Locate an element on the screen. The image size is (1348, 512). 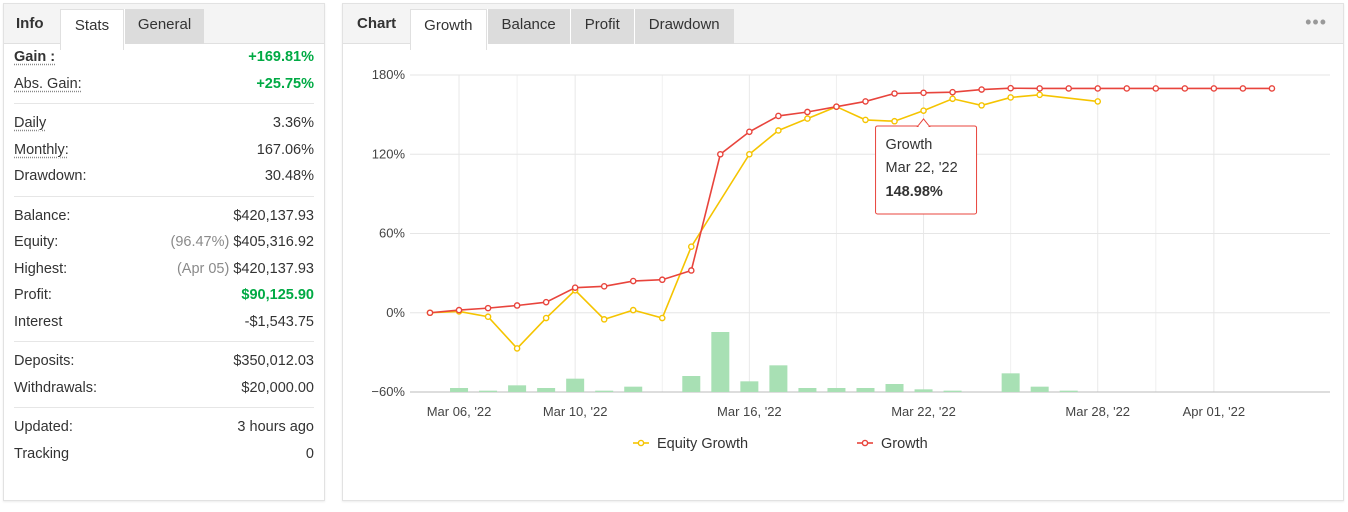
legend-equity-growth-marker is located at coordinates (641, 443).